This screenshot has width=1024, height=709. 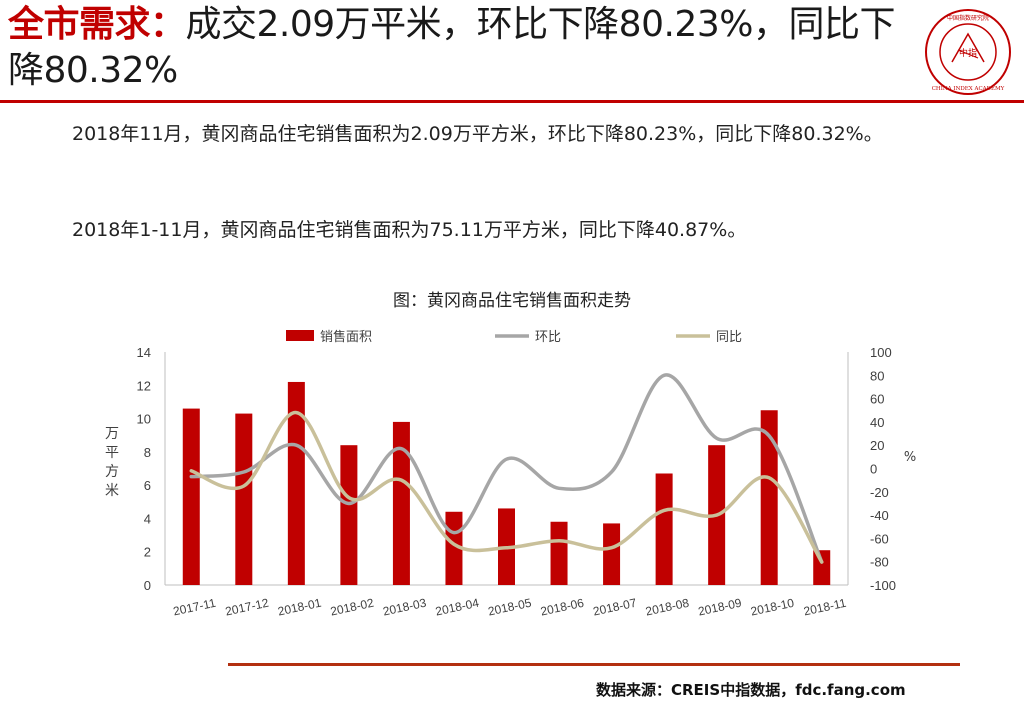 What do you see at coordinates (512, 301) in the screenshot?
I see `chart-title: 图：黄冈商品住宅销售面积走势` at bounding box center [512, 301].